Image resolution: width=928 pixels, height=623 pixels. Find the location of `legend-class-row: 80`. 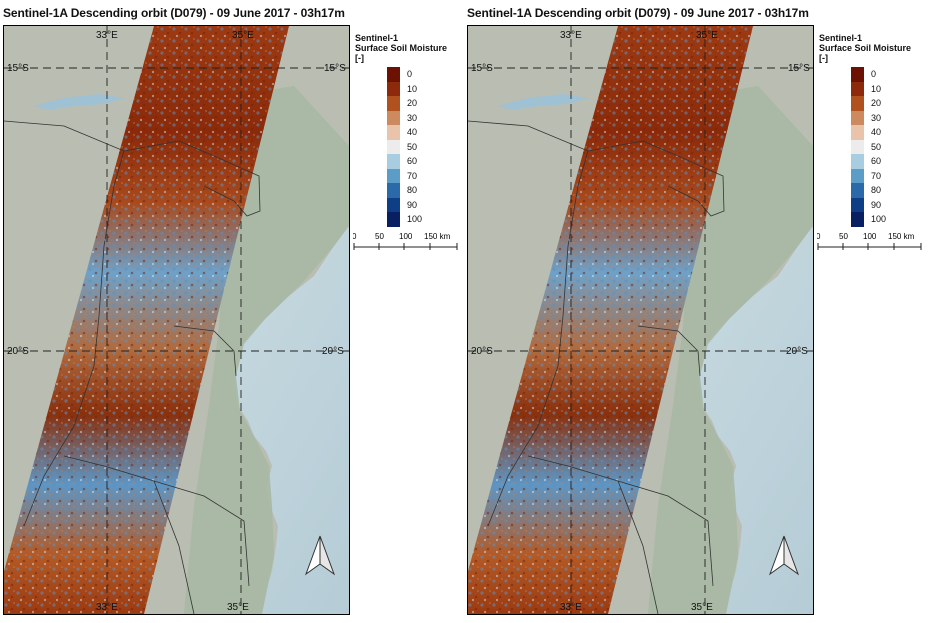

legend-class-row: 80 is located at coordinates (873, 190).